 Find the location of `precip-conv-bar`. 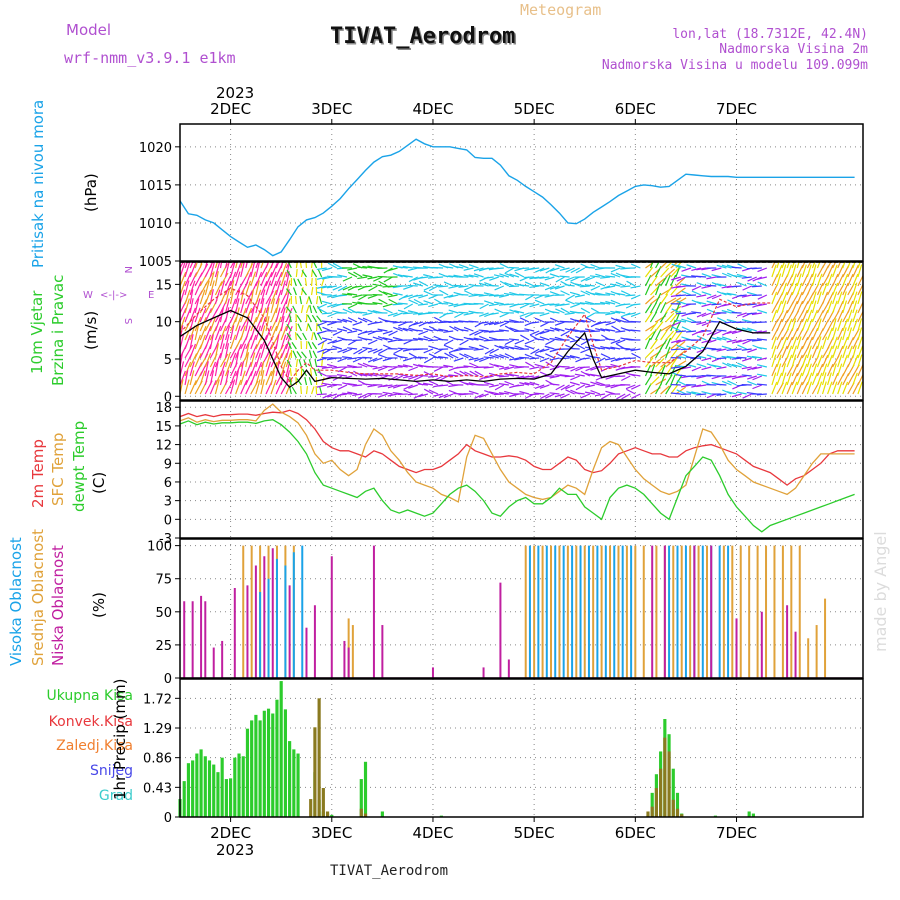

precip-conv-bar is located at coordinates (365, 815).